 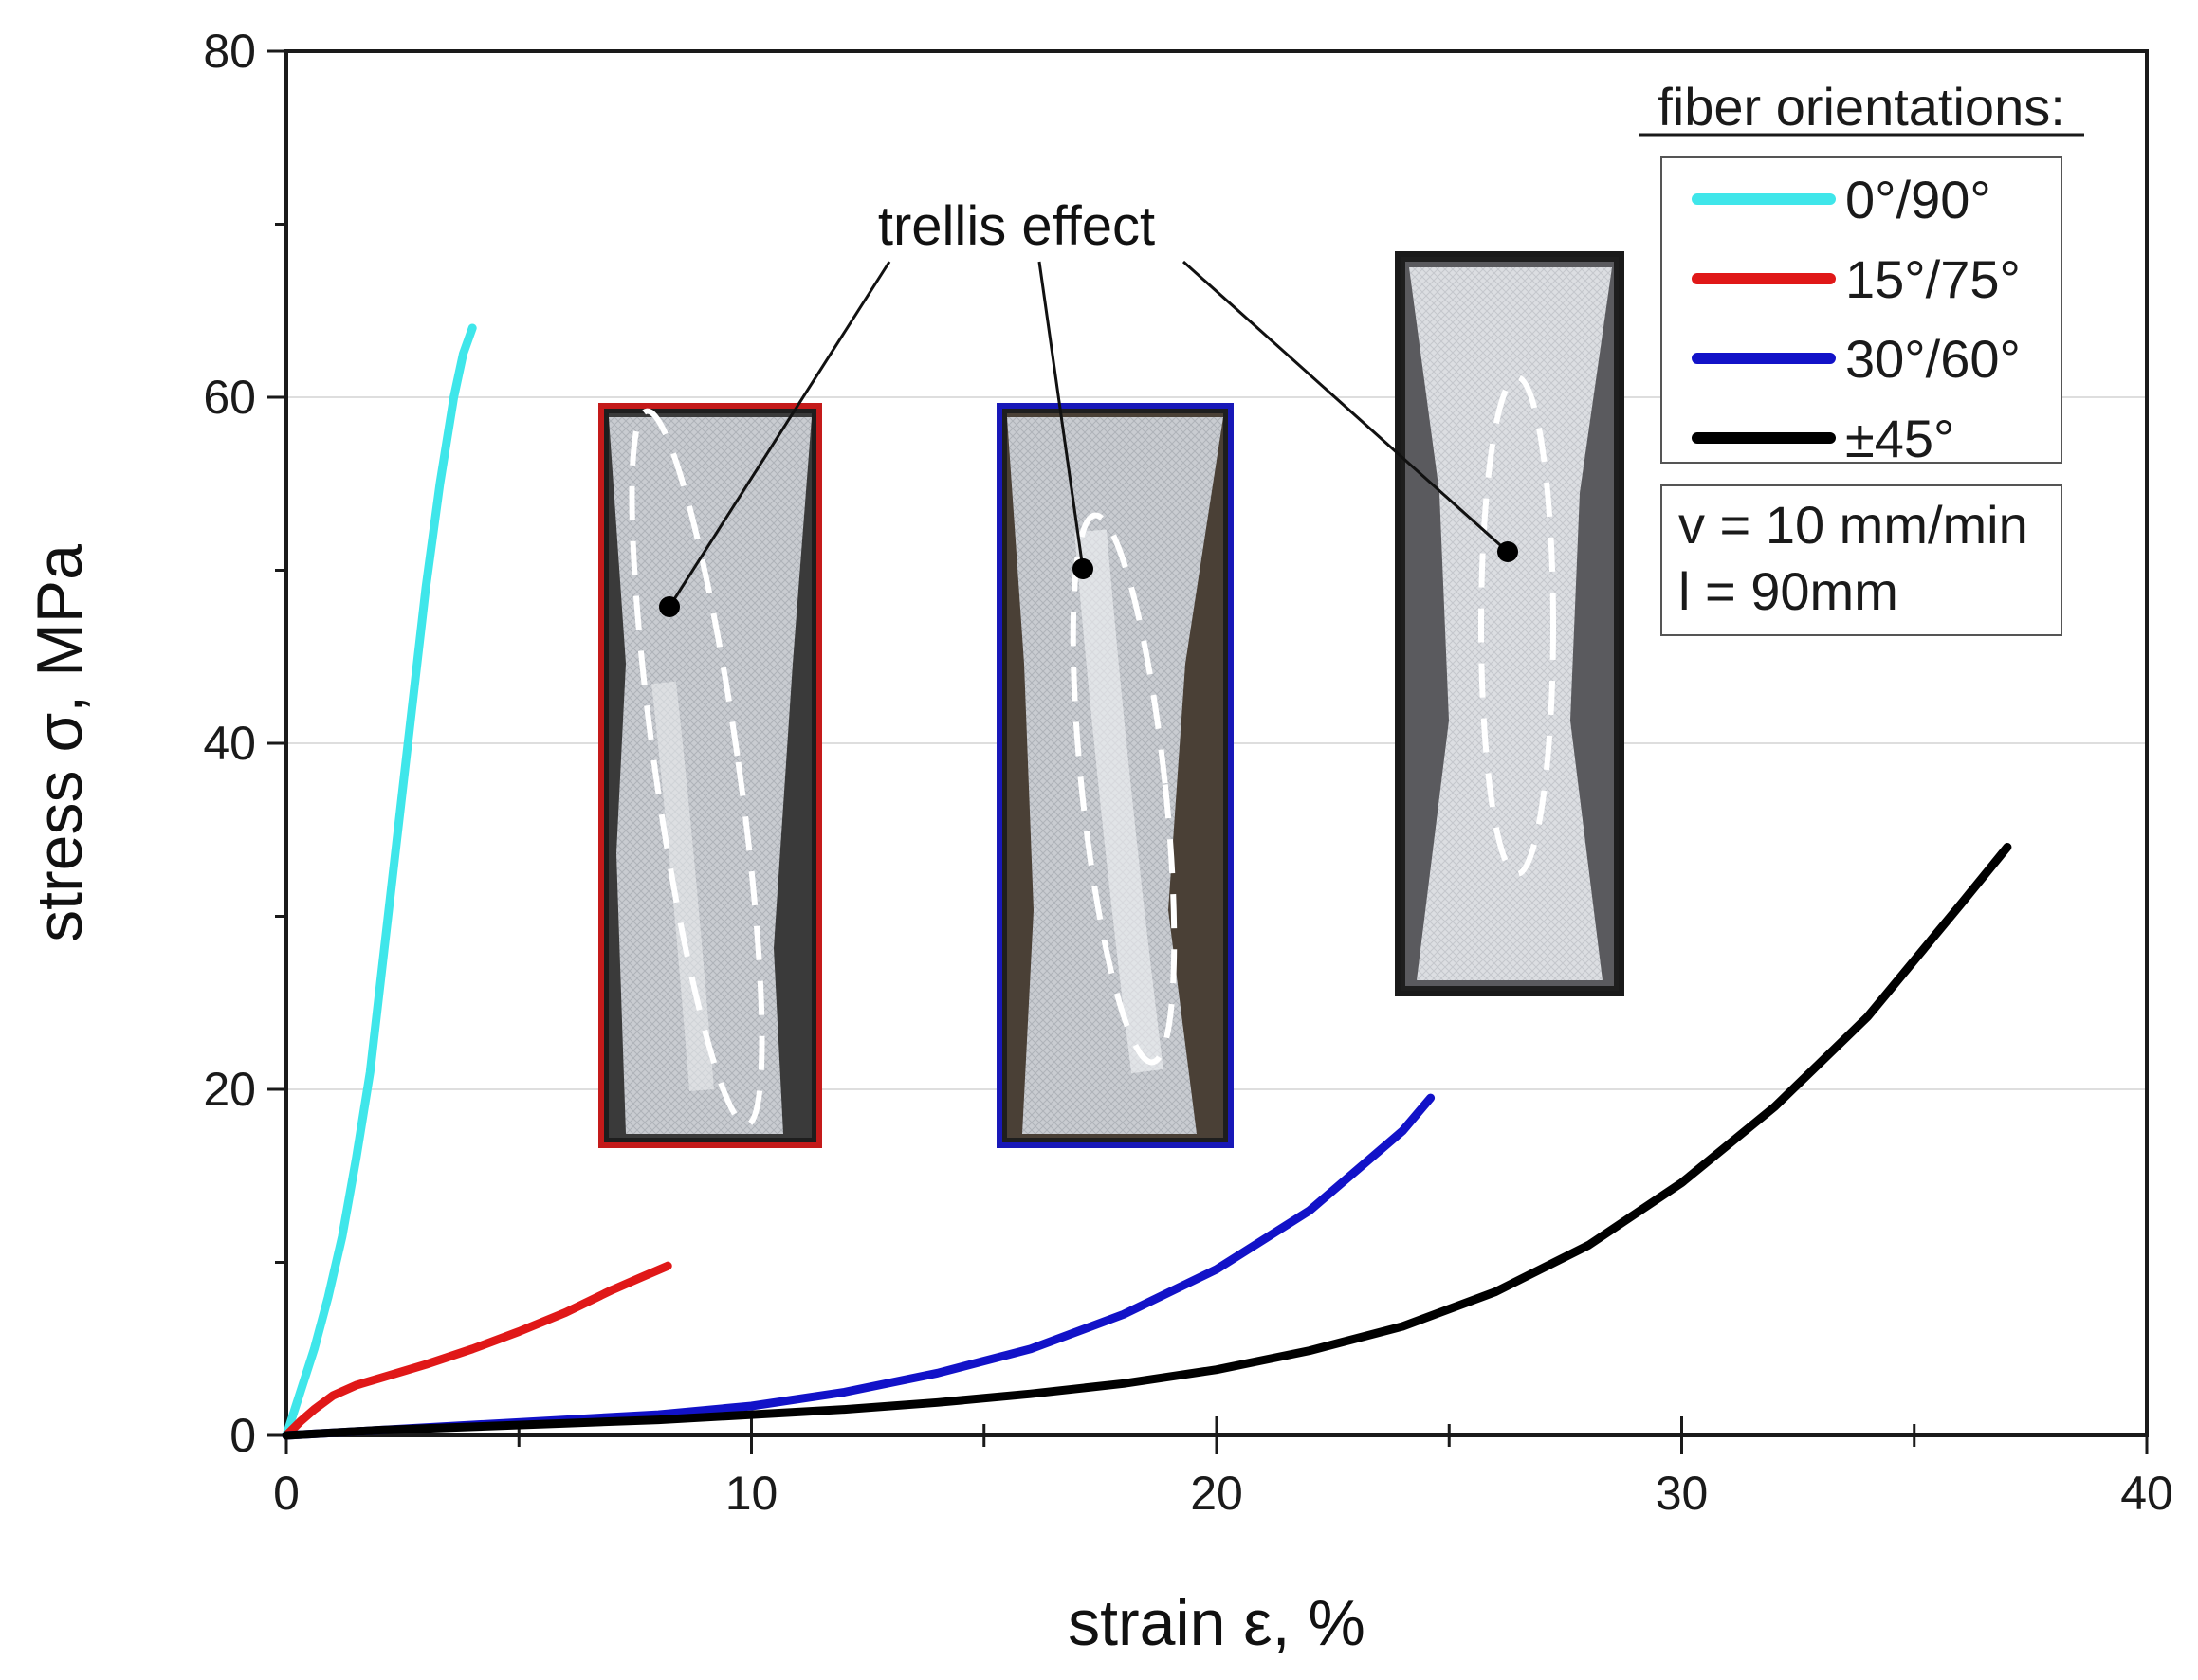 I want to click on test-conditions-box: v = 10 mm/min l = 90mm, so click(x=1861, y=560).